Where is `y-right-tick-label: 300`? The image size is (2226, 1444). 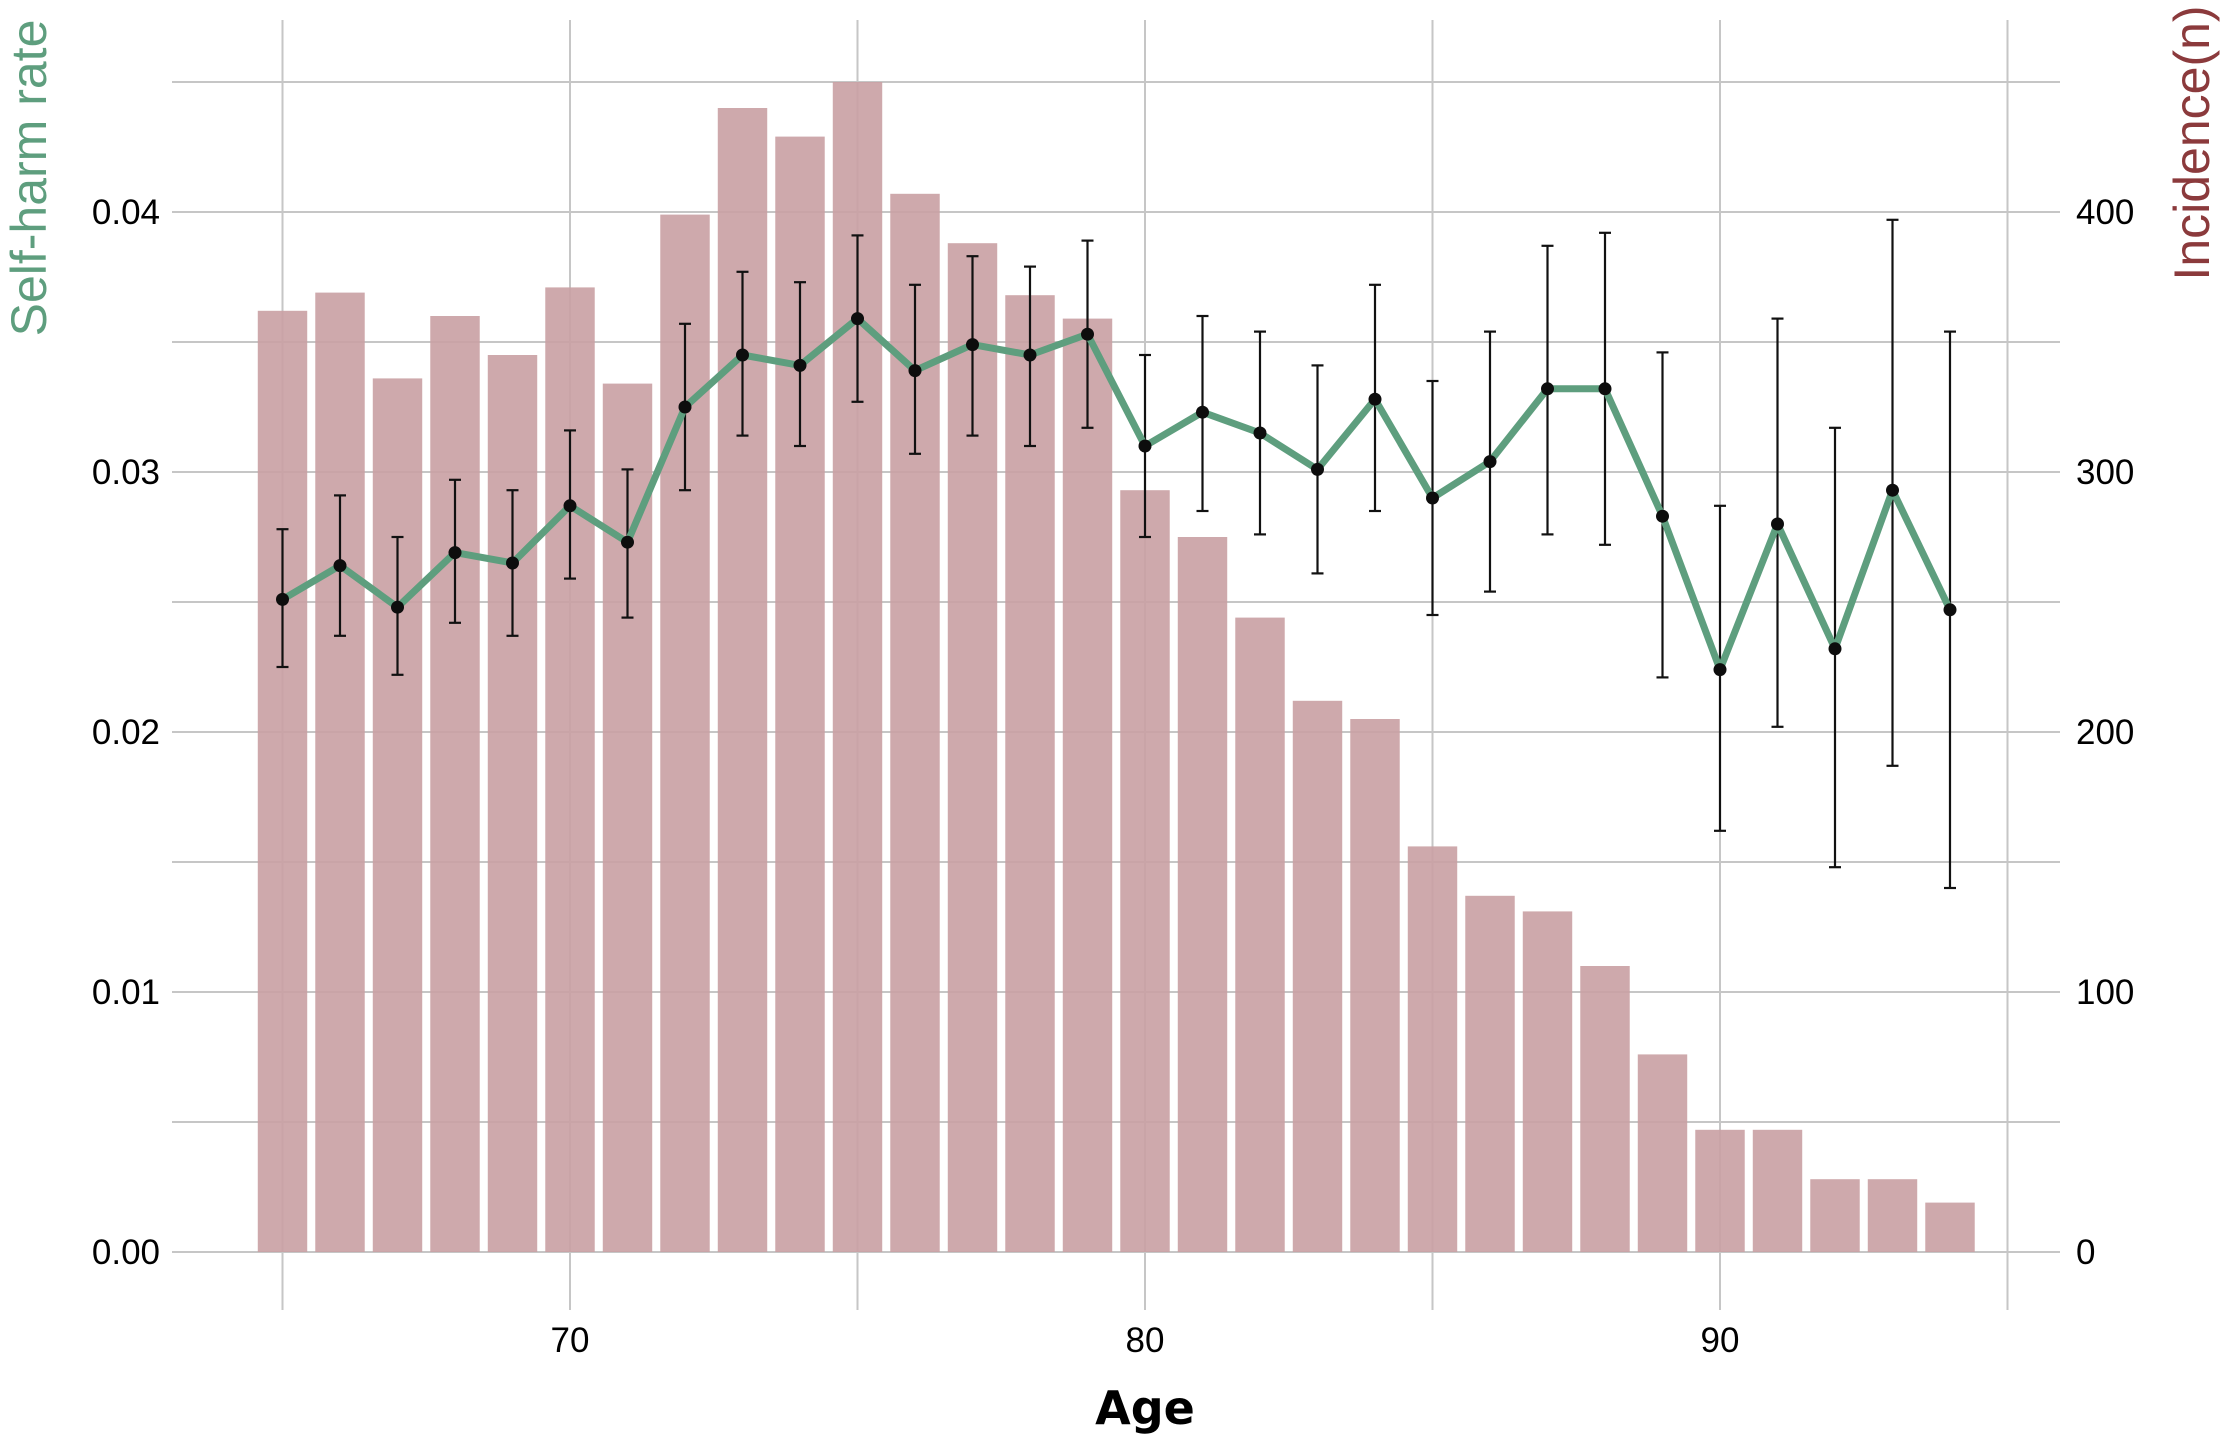 y-right-tick-label: 300 is located at coordinates (2105, 472).